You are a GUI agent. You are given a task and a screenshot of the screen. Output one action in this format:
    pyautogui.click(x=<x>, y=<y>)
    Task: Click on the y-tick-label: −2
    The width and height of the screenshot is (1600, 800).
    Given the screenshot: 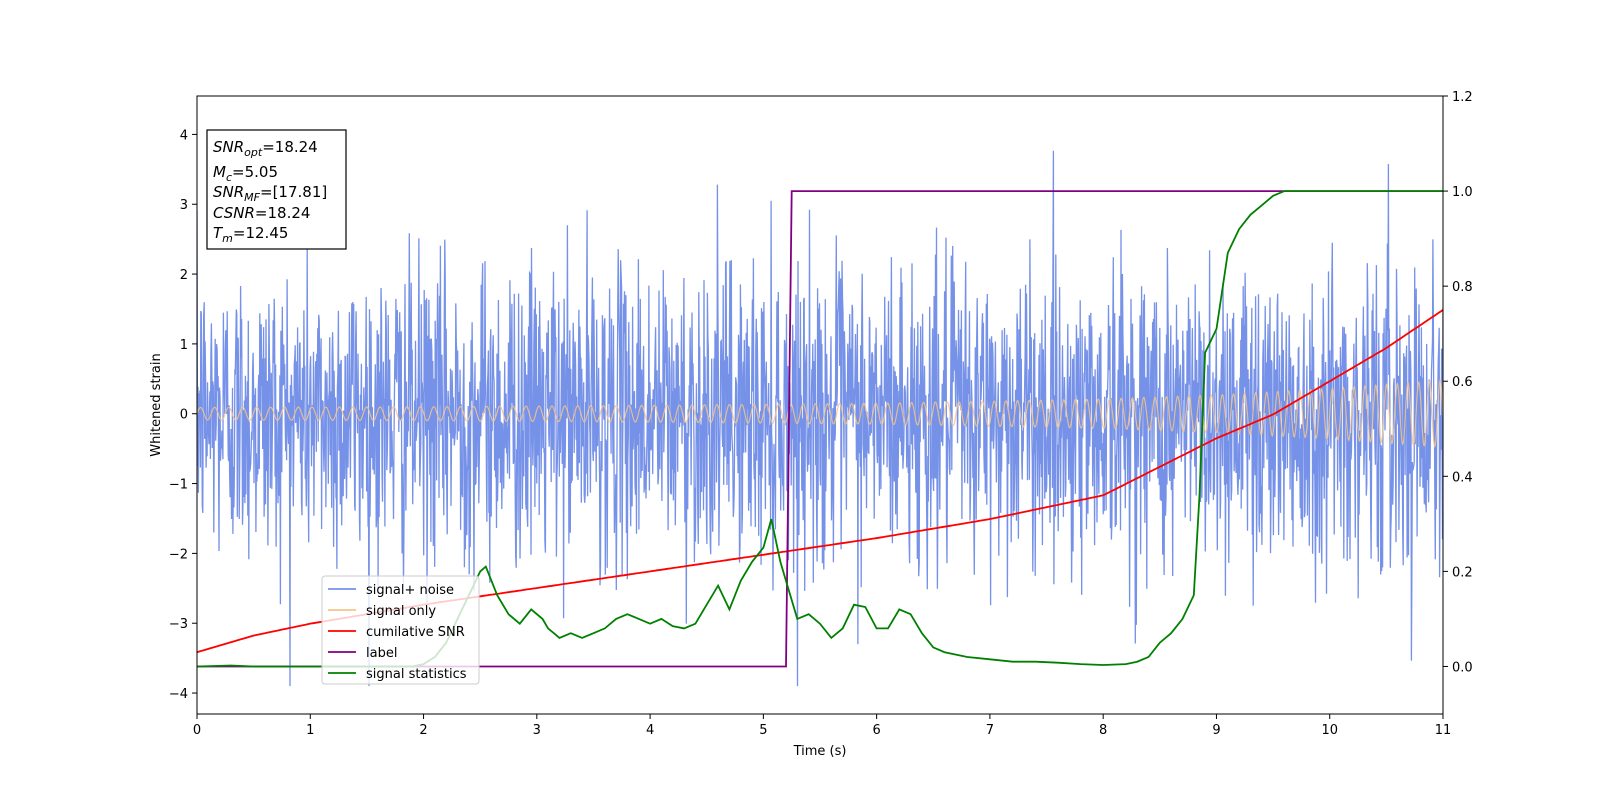 What is the action you would take?
    pyautogui.click(x=178, y=554)
    